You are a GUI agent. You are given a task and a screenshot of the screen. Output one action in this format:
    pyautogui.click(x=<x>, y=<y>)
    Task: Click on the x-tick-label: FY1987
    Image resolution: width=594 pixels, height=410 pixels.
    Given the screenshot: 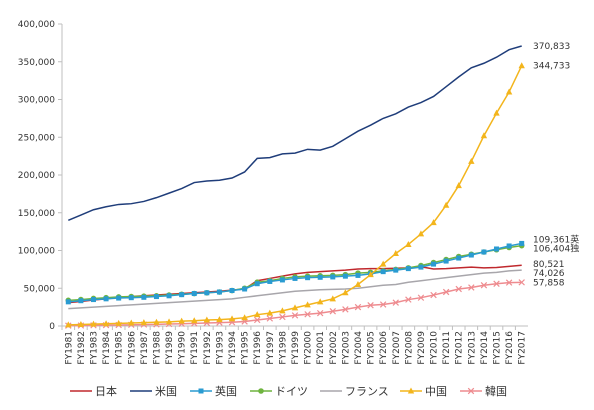 What is the action you would take?
    pyautogui.click(x=145, y=348)
    